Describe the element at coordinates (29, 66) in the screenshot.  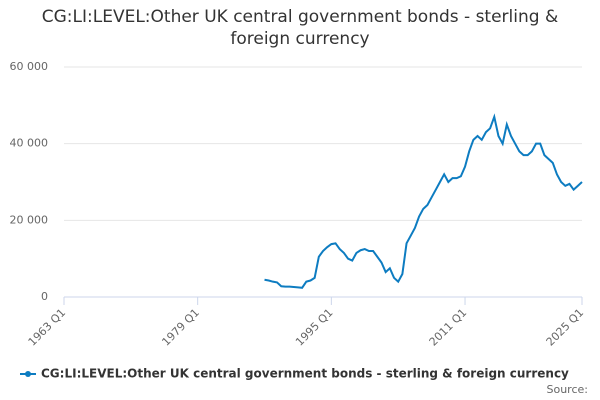
I see `y-tick-label: 60 000` at that location.